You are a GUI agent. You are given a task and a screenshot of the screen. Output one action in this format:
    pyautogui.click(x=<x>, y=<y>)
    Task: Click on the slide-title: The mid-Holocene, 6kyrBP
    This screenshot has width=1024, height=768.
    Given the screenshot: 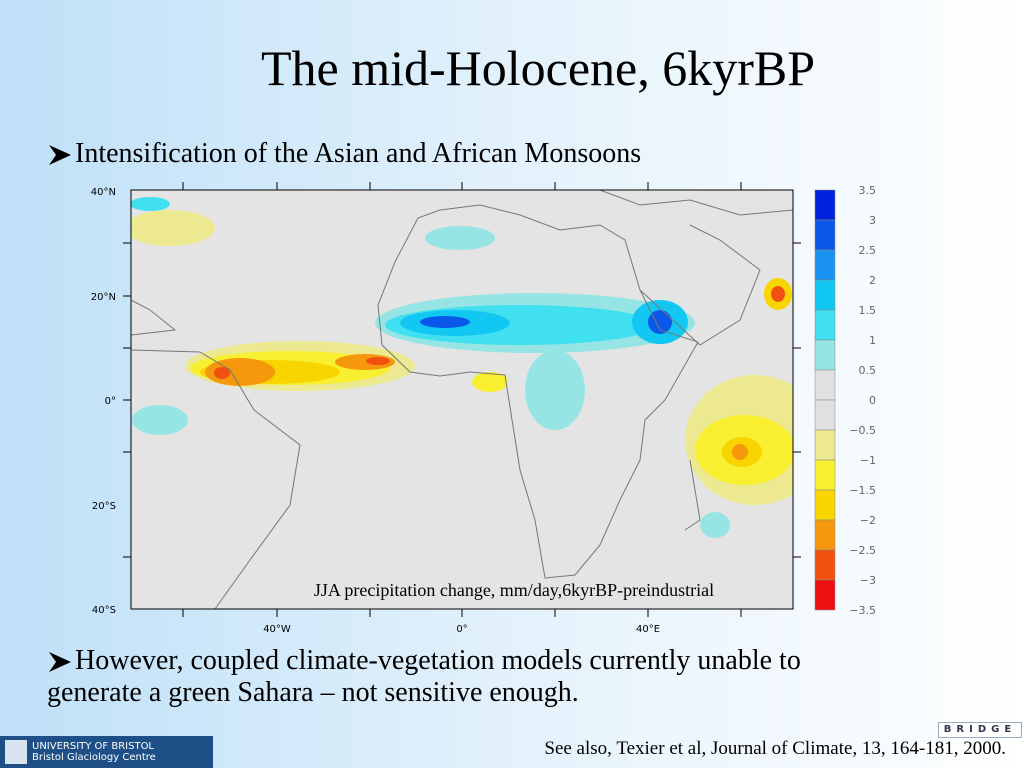 What is the action you would take?
    pyautogui.click(x=538, y=68)
    